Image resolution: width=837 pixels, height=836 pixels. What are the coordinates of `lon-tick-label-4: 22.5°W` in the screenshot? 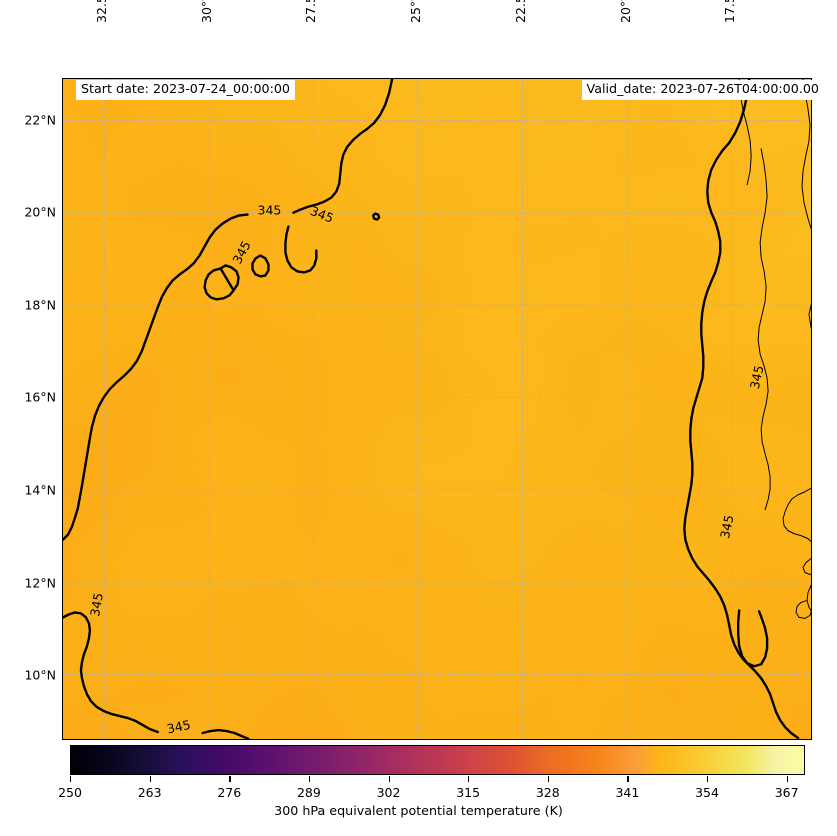 It's located at (520, 11).